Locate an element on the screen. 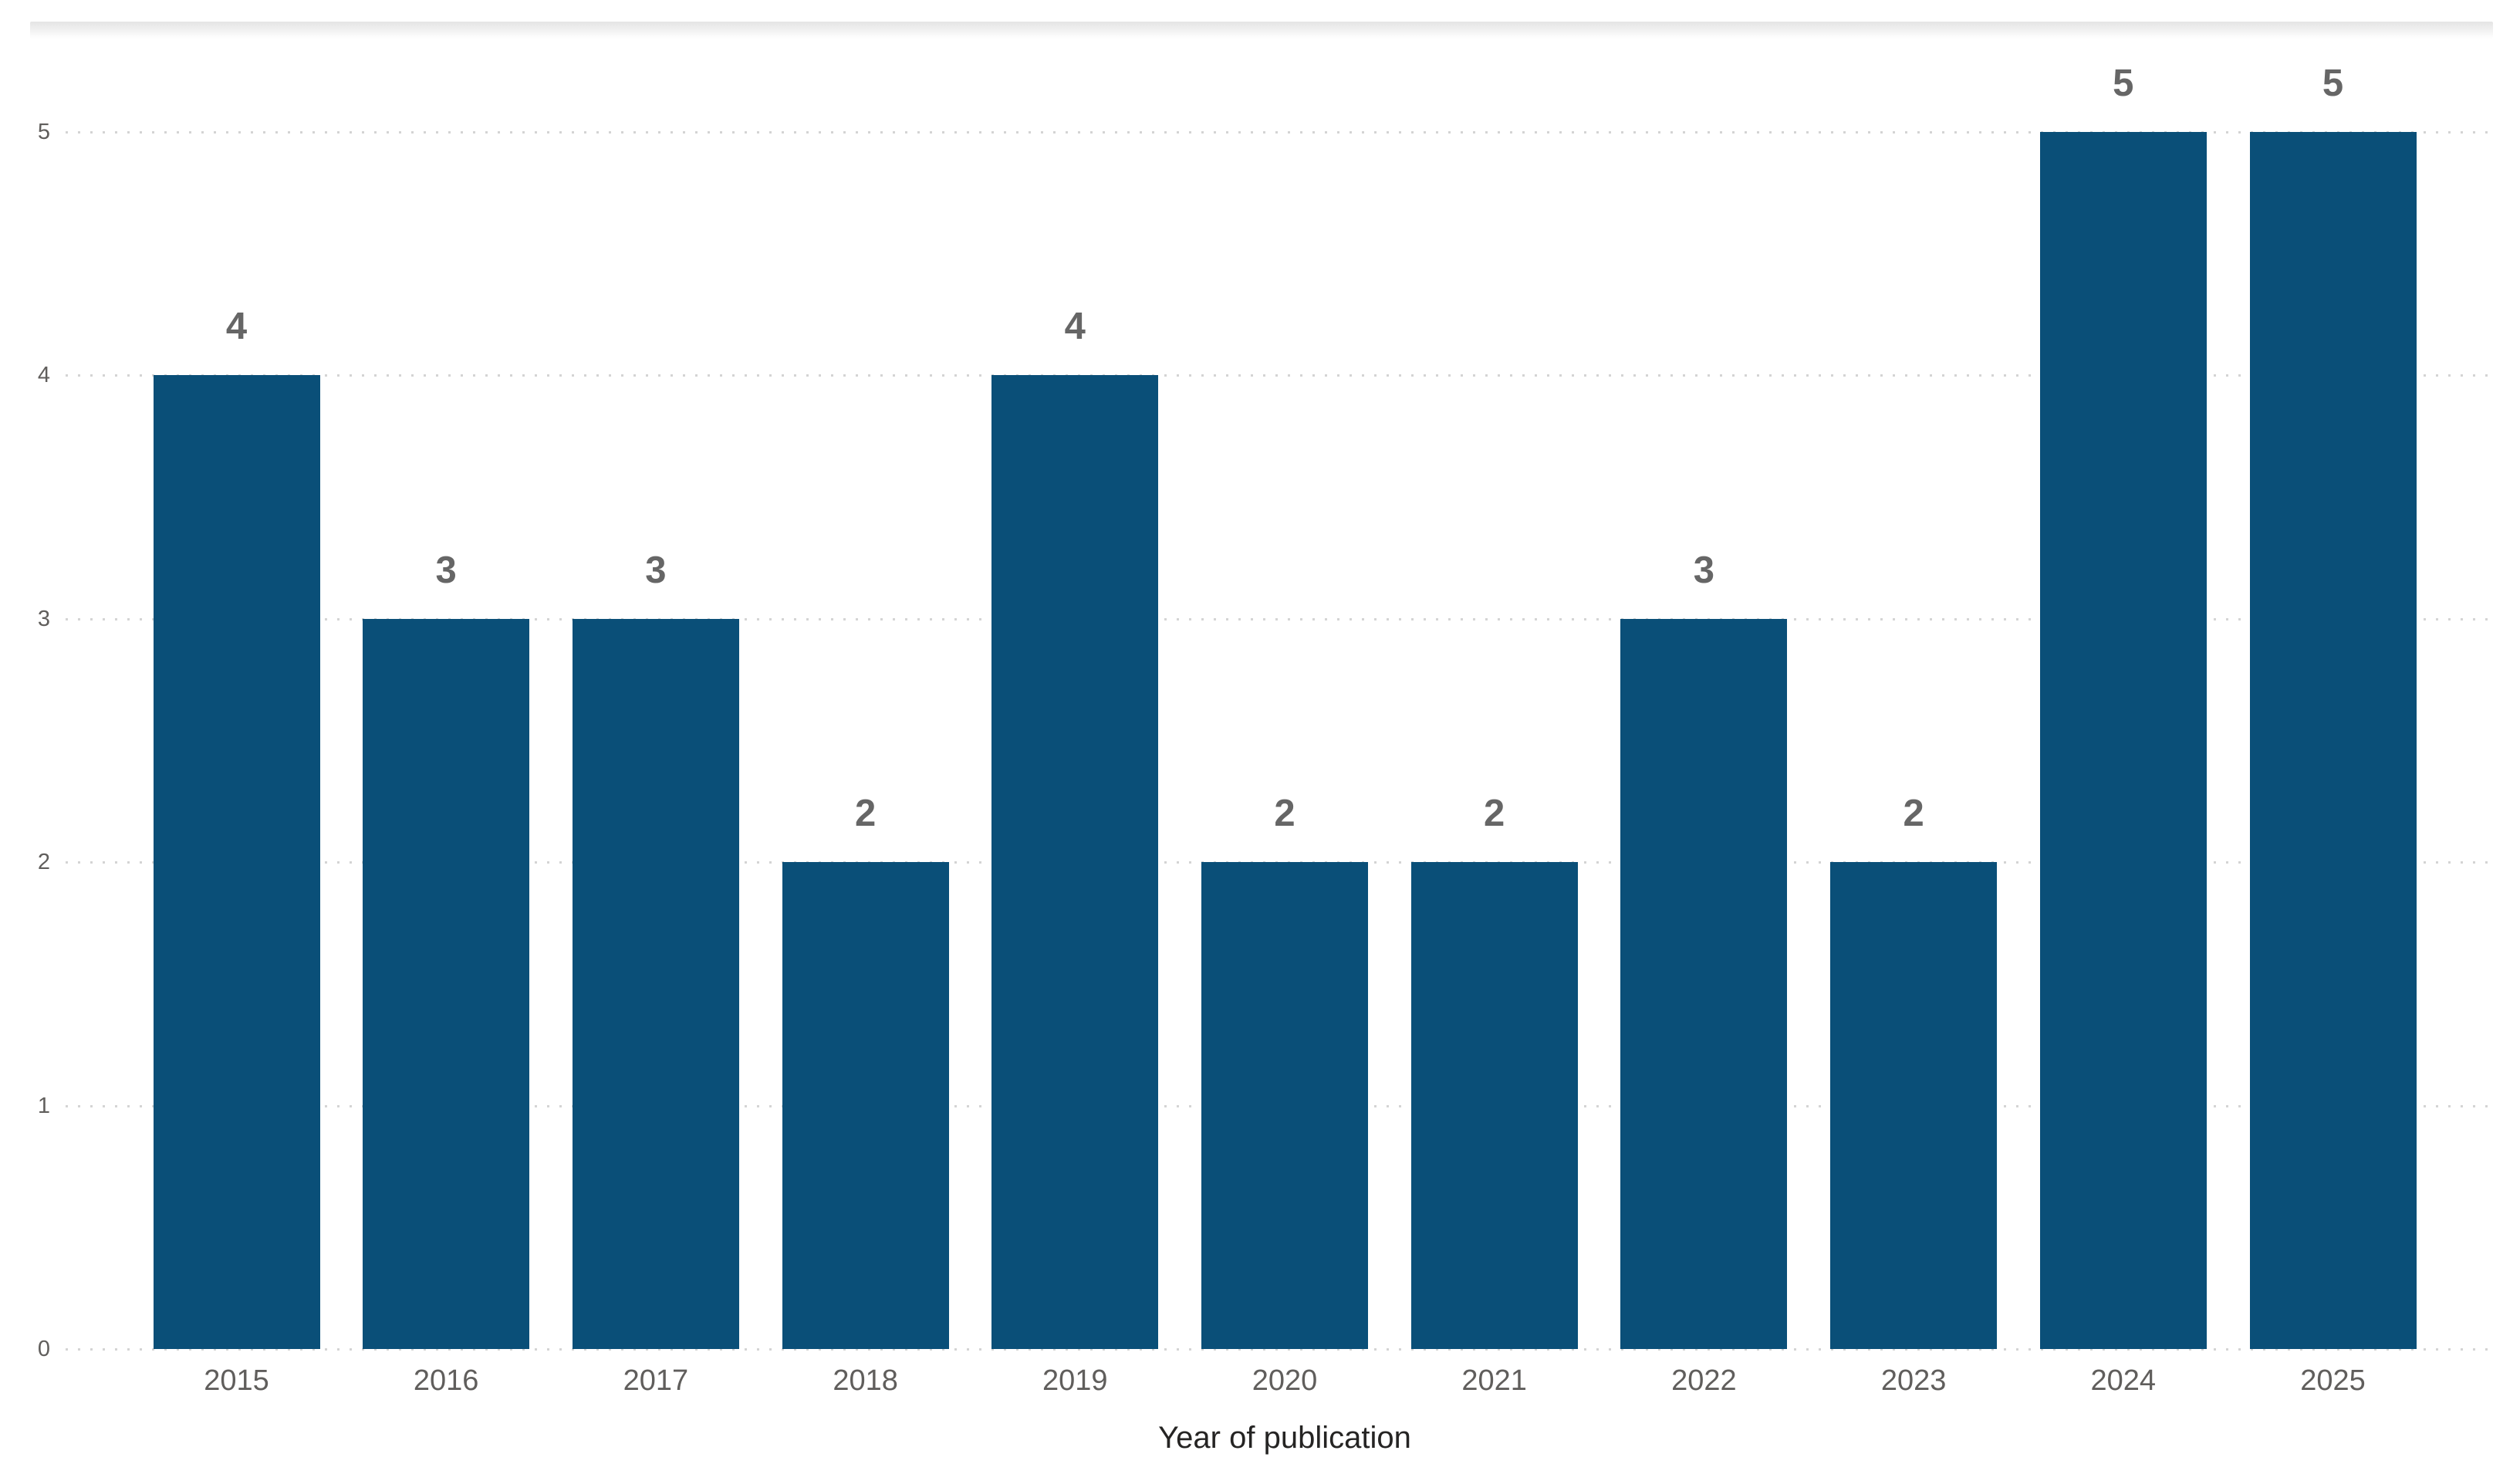  bar-2024 is located at coordinates (2123, 740).